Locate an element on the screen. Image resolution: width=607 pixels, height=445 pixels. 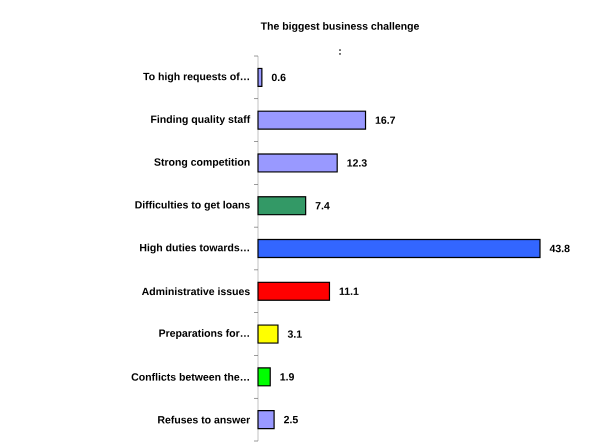
y-tick-label: Administrative issues is located at coordinates (196, 291).